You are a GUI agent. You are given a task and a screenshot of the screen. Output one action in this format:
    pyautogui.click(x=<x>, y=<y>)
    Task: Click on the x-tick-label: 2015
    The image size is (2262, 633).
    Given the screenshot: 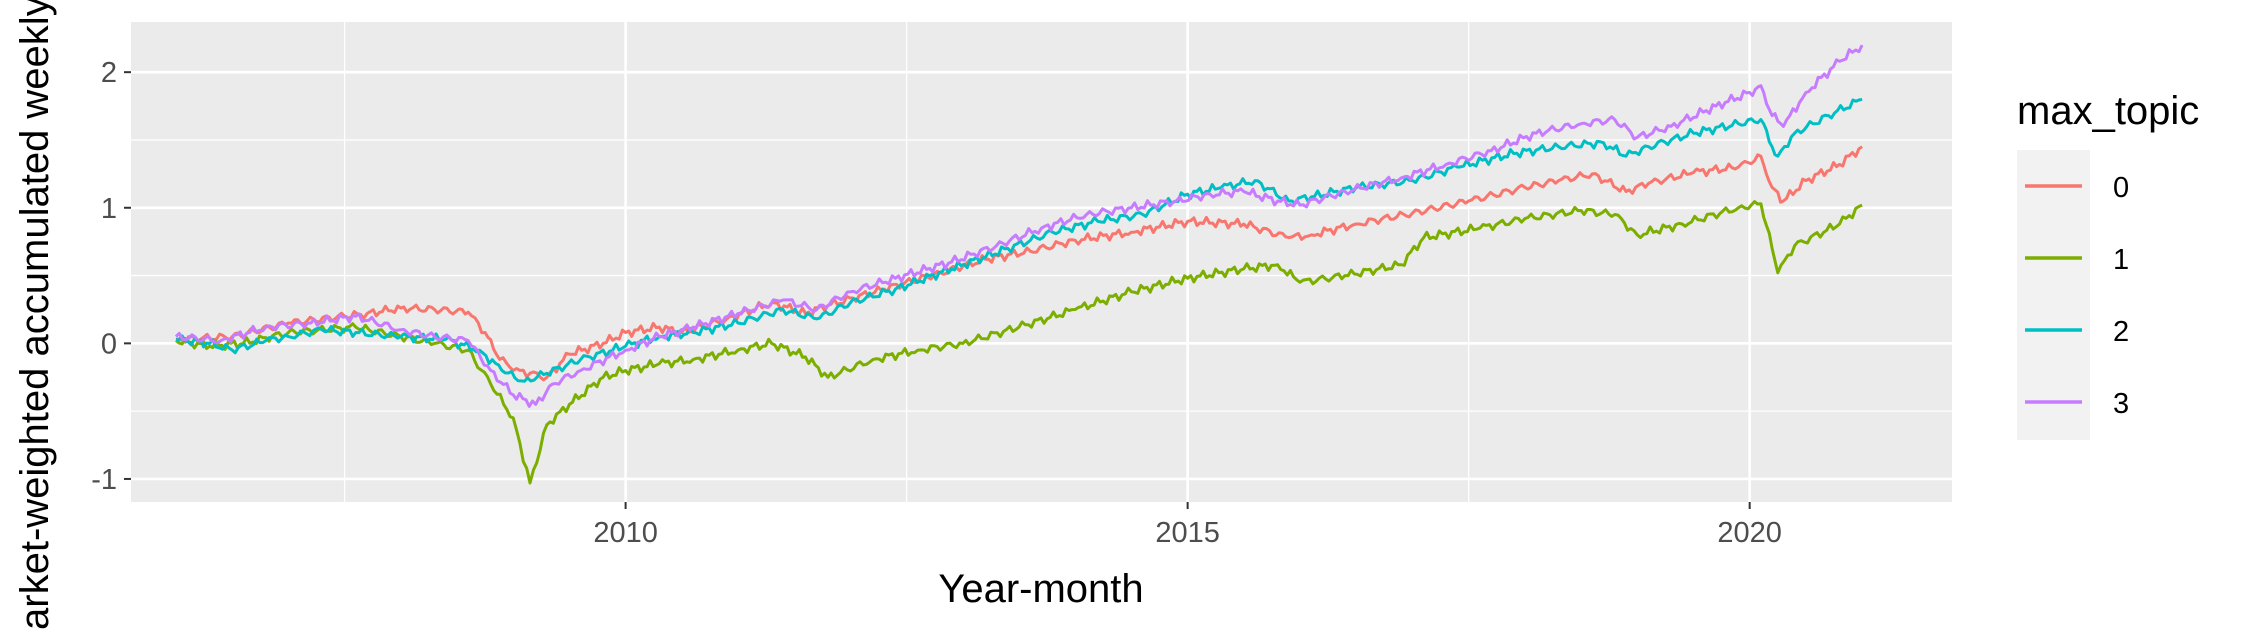 What is the action you would take?
    pyautogui.click(x=1187, y=533)
    